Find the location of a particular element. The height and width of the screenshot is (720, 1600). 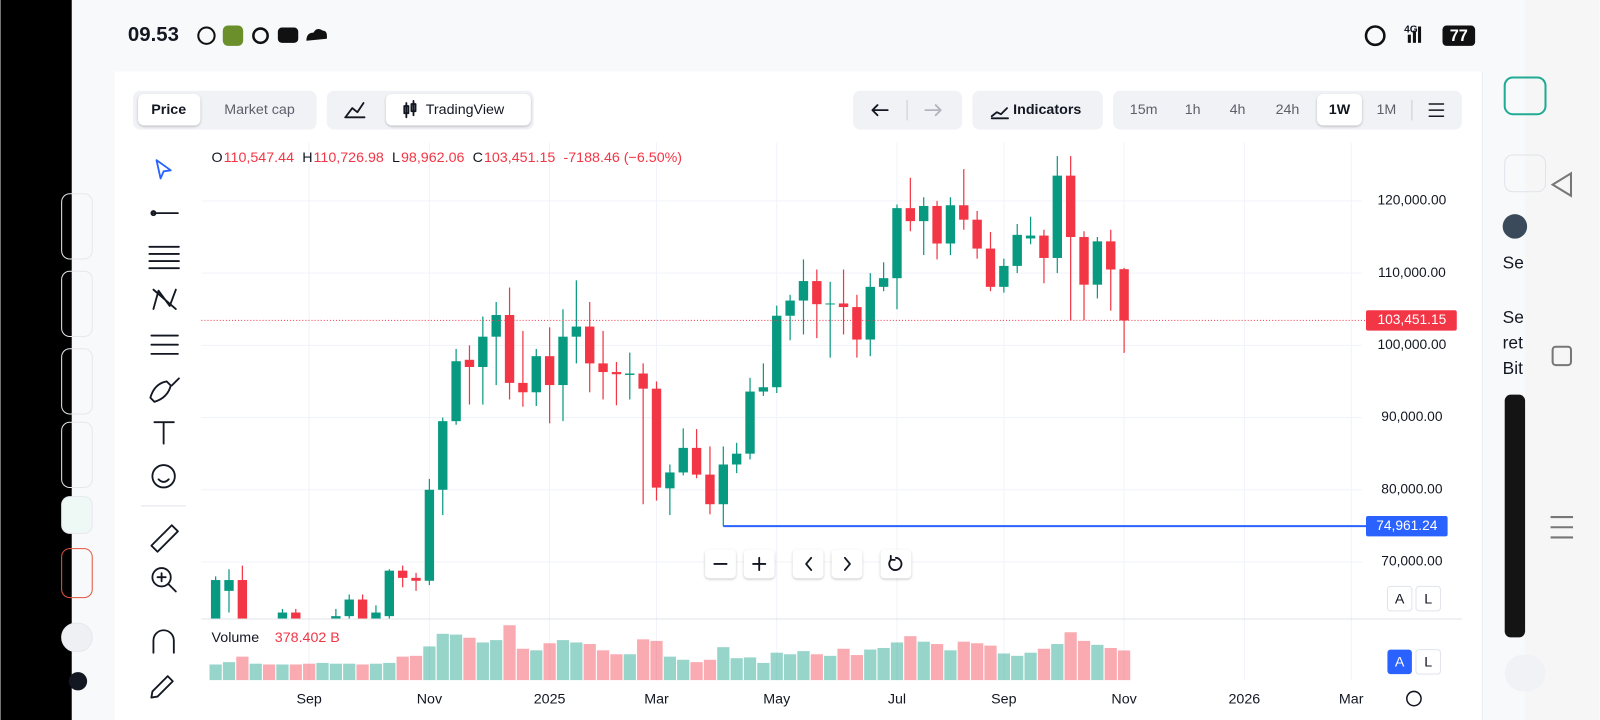

redo-button is located at coordinates (933, 110).